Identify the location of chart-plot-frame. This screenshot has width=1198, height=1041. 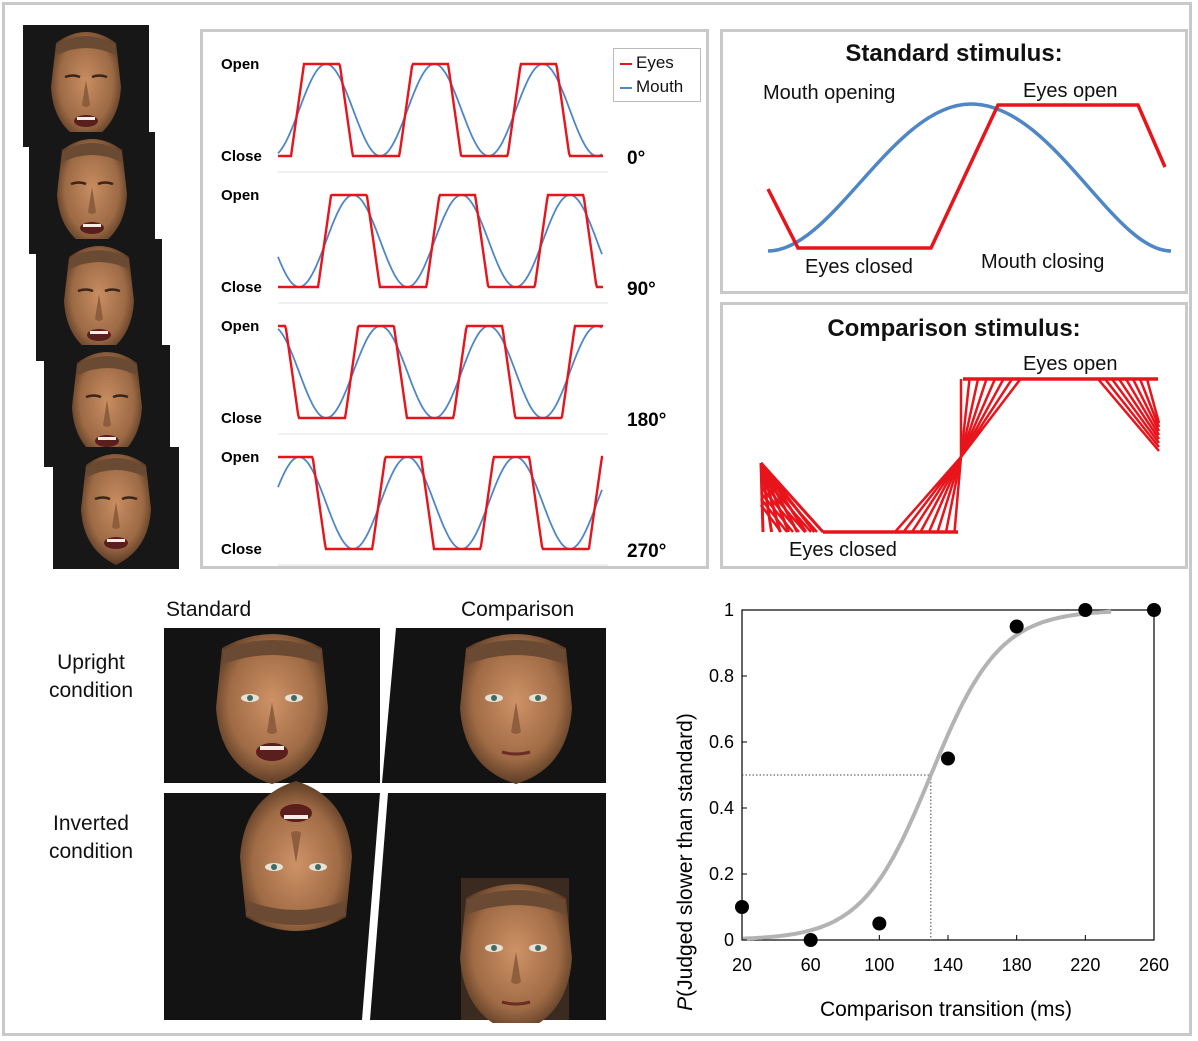
(948, 775).